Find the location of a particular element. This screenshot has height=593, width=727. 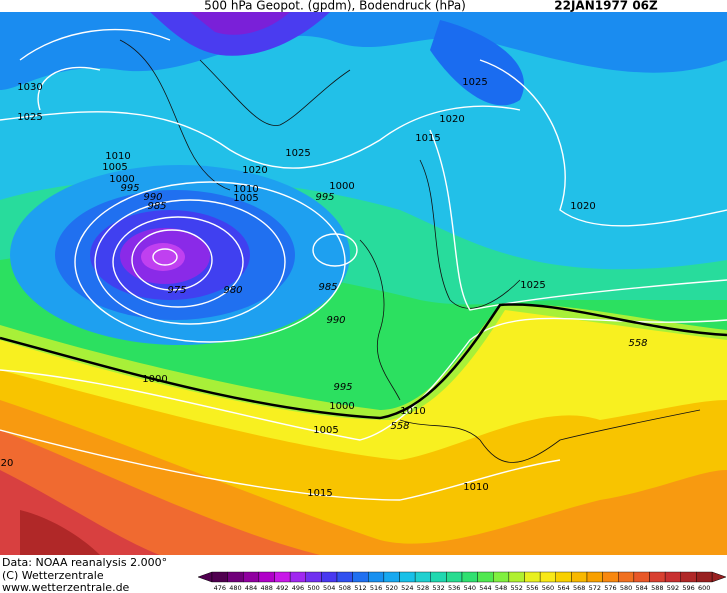

colorbar-label: 600 is located at coordinates (704, 588).